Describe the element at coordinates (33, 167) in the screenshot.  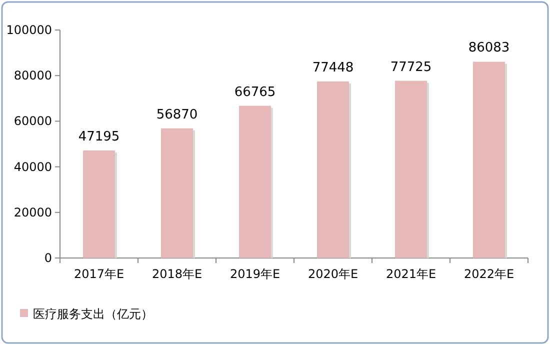
I see `y-tick-label: 40000` at that location.